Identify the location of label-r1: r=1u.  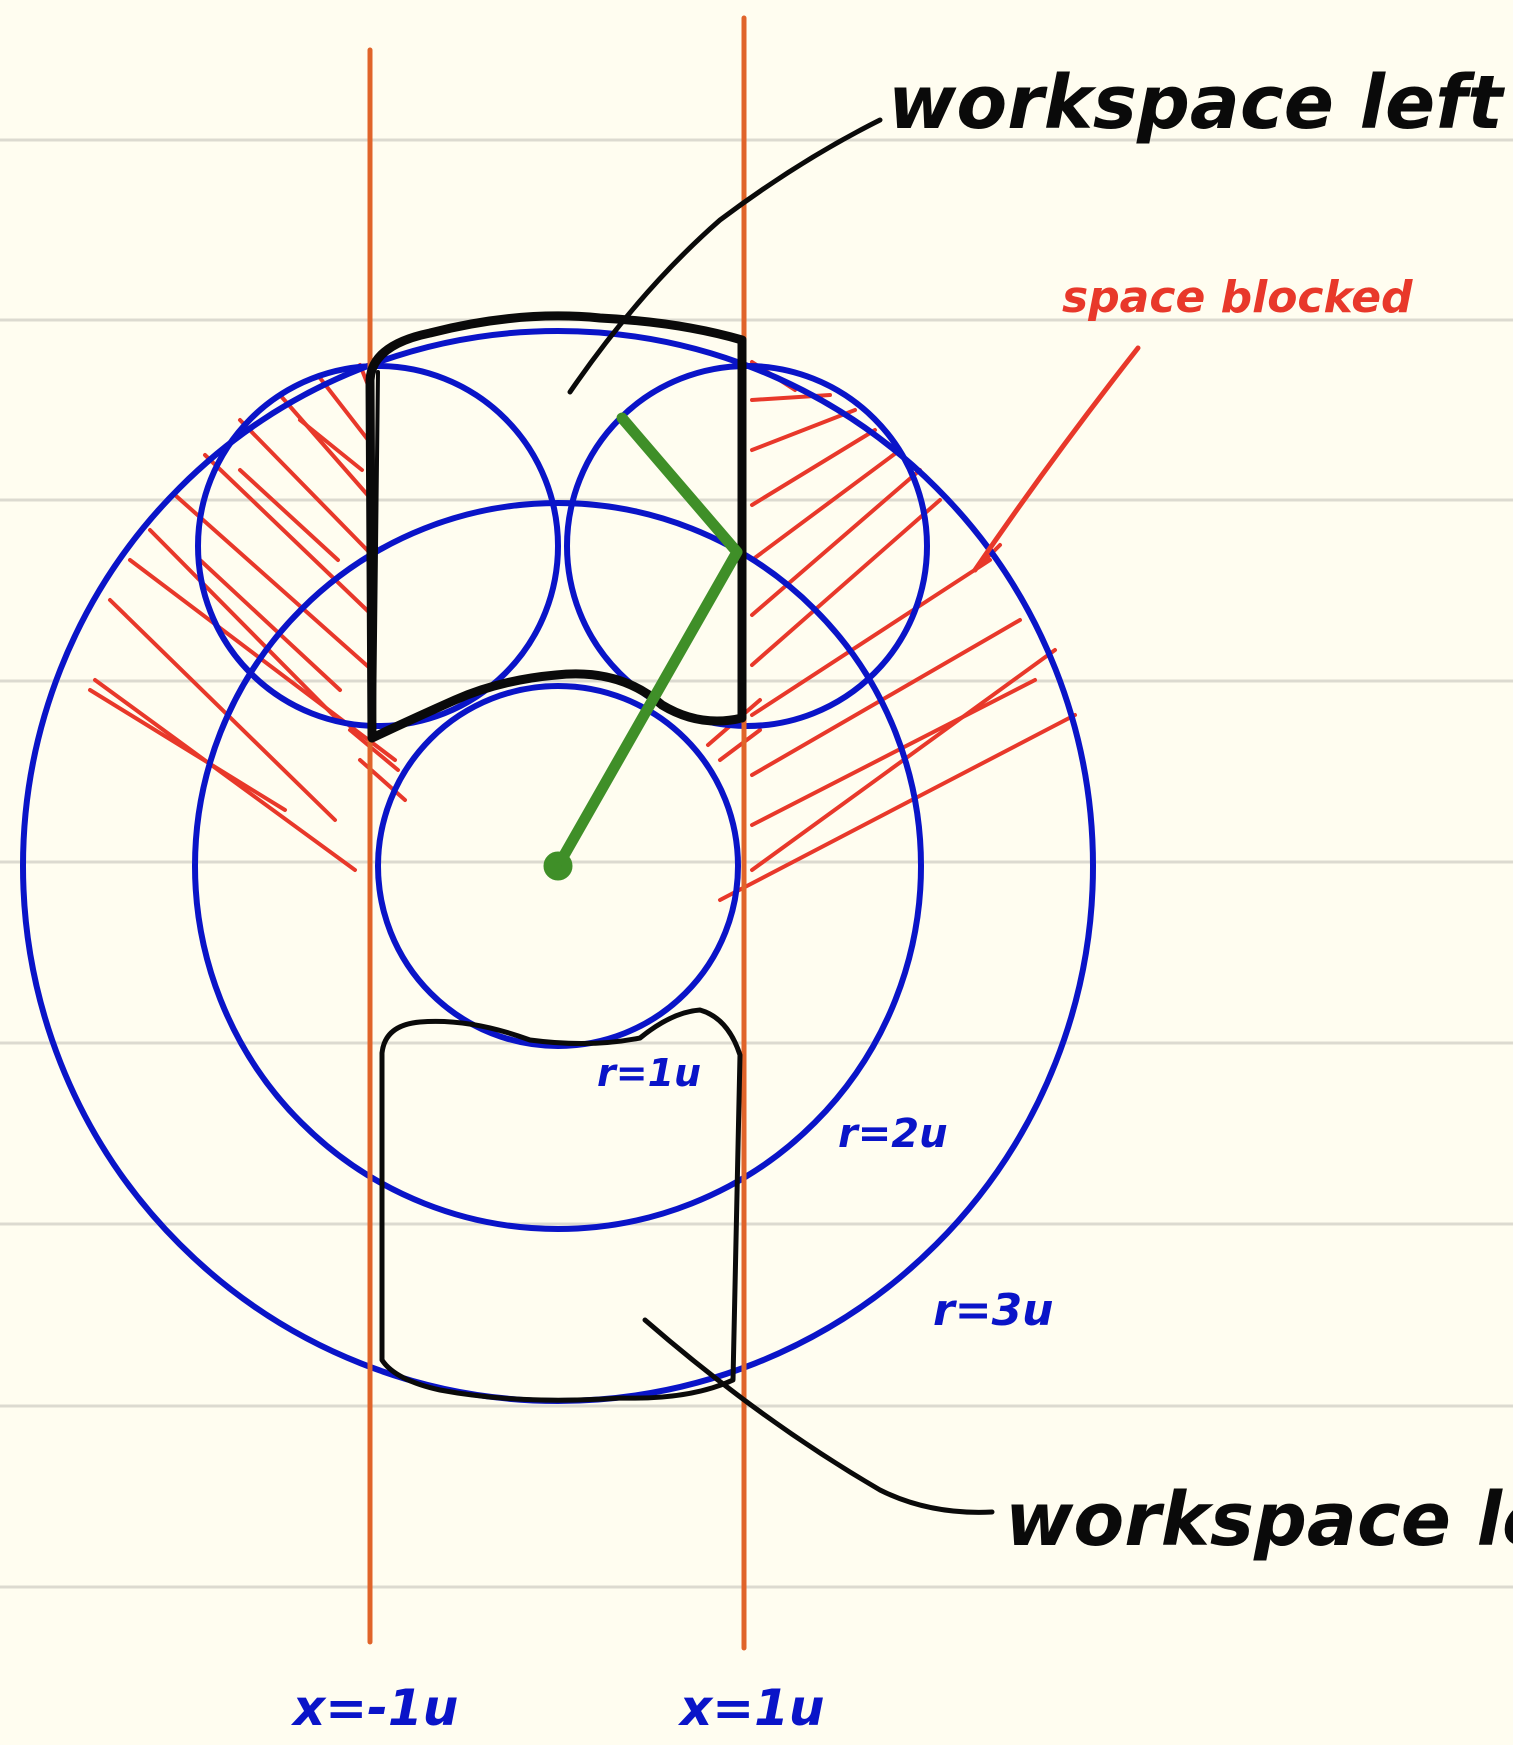
(649, 1073).